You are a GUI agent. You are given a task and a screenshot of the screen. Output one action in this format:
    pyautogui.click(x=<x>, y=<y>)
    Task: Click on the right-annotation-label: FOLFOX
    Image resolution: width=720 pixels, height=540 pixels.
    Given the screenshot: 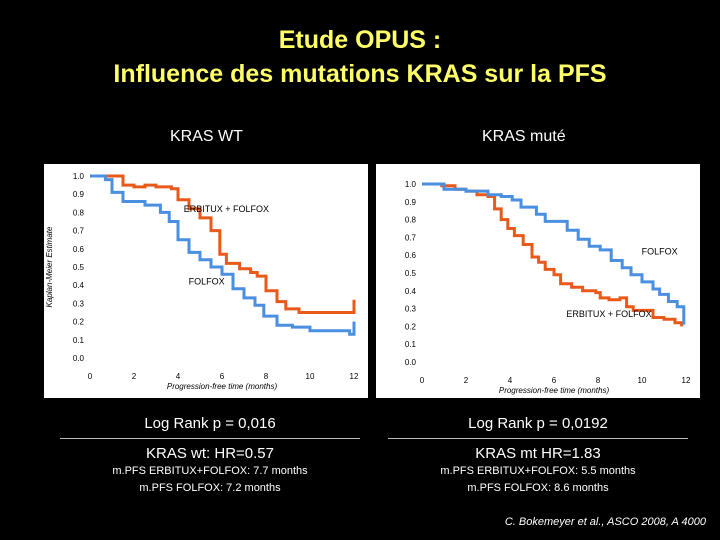 What is the action you would take?
    pyautogui.click(x=660, y=252)
    